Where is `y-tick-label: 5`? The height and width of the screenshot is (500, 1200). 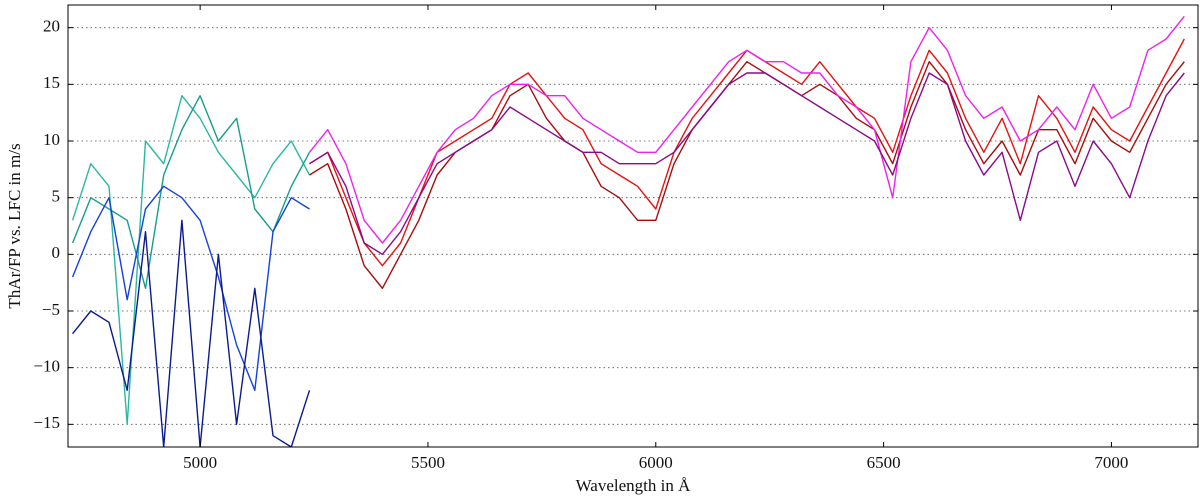 y-tick-label: 5 is located at coordinates (56, 196).